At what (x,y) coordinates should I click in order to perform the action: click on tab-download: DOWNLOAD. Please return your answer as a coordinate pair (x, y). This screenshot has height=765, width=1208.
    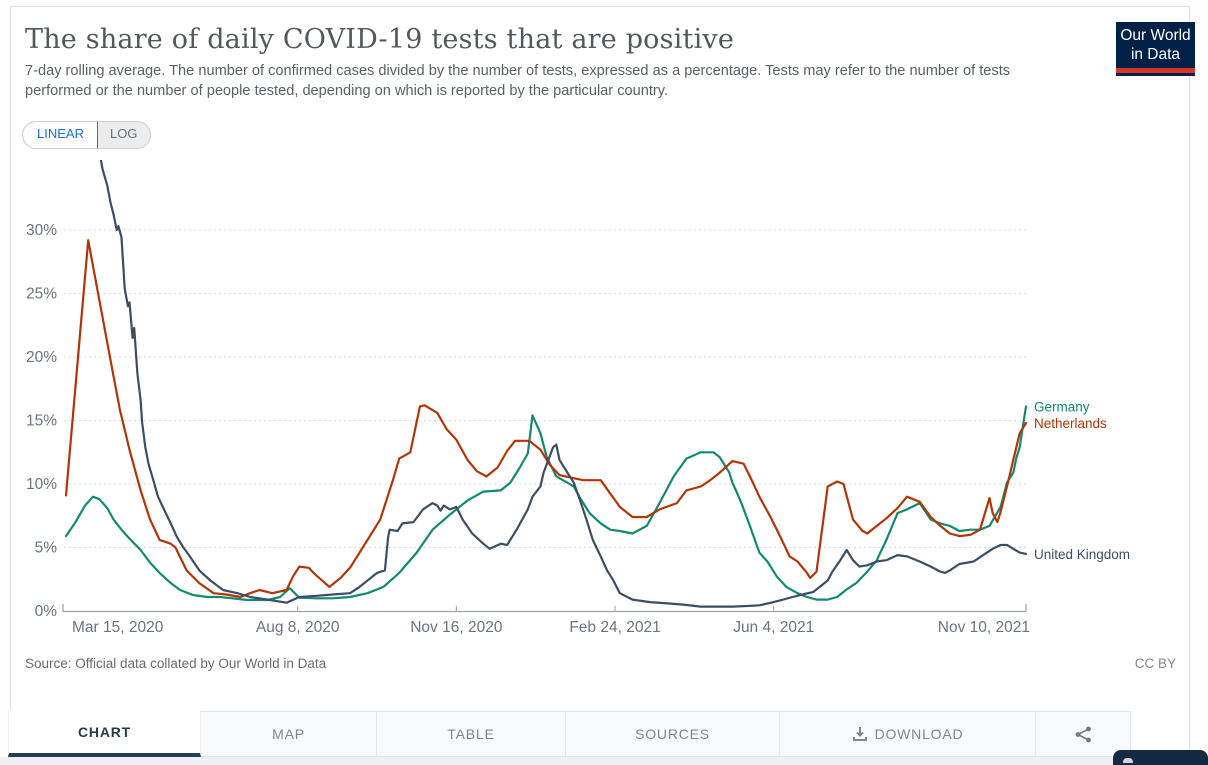
    Looking at the image, I should click on (908, 734).